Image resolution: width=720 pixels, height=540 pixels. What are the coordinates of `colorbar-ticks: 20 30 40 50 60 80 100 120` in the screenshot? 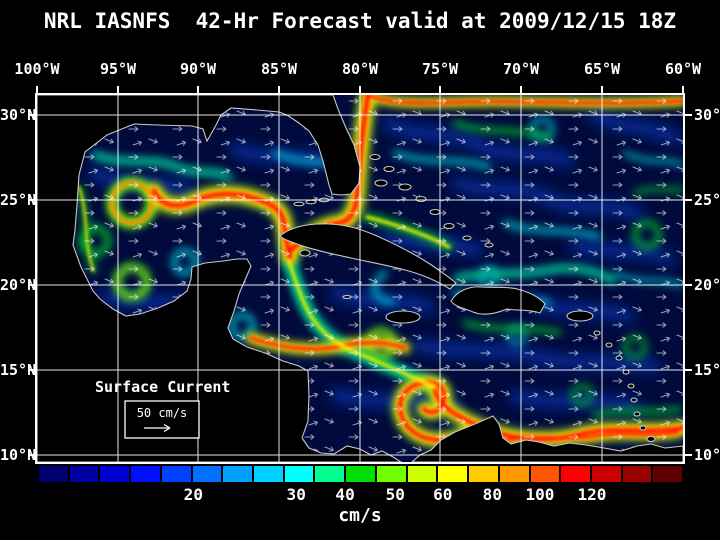 It's located at (360, 495).